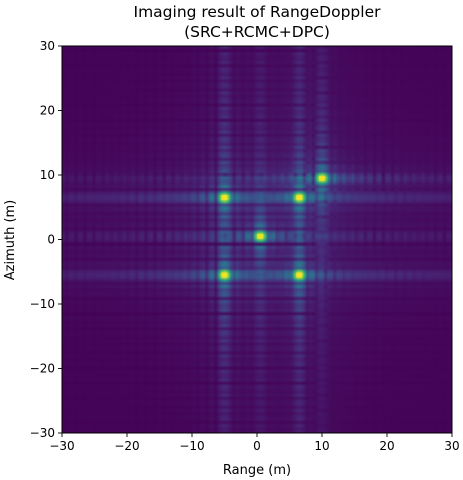 The width and height of the screenshot is (463, 480). Describe the element at coordinates (42, 369) in the screenshot. I see `y-tick-label: −20` at that location.